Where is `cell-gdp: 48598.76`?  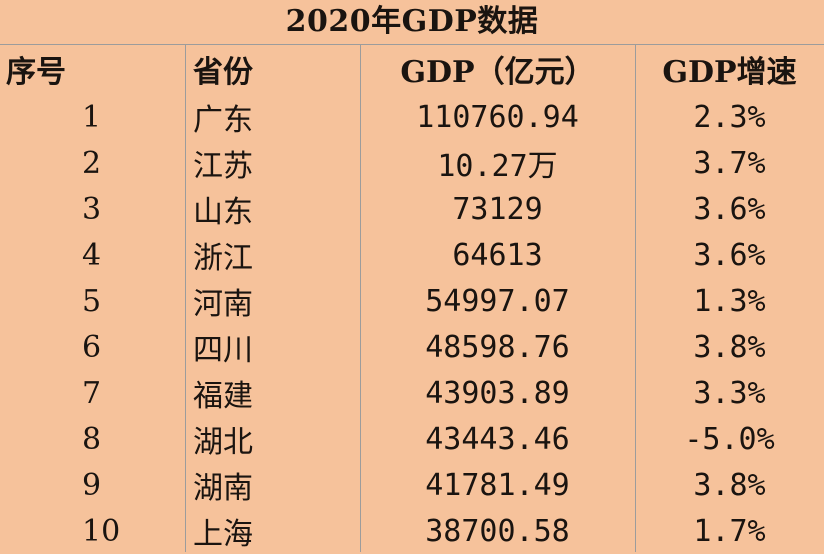 cell-gdp: 48598.76 is located at coordinates (497, 347).